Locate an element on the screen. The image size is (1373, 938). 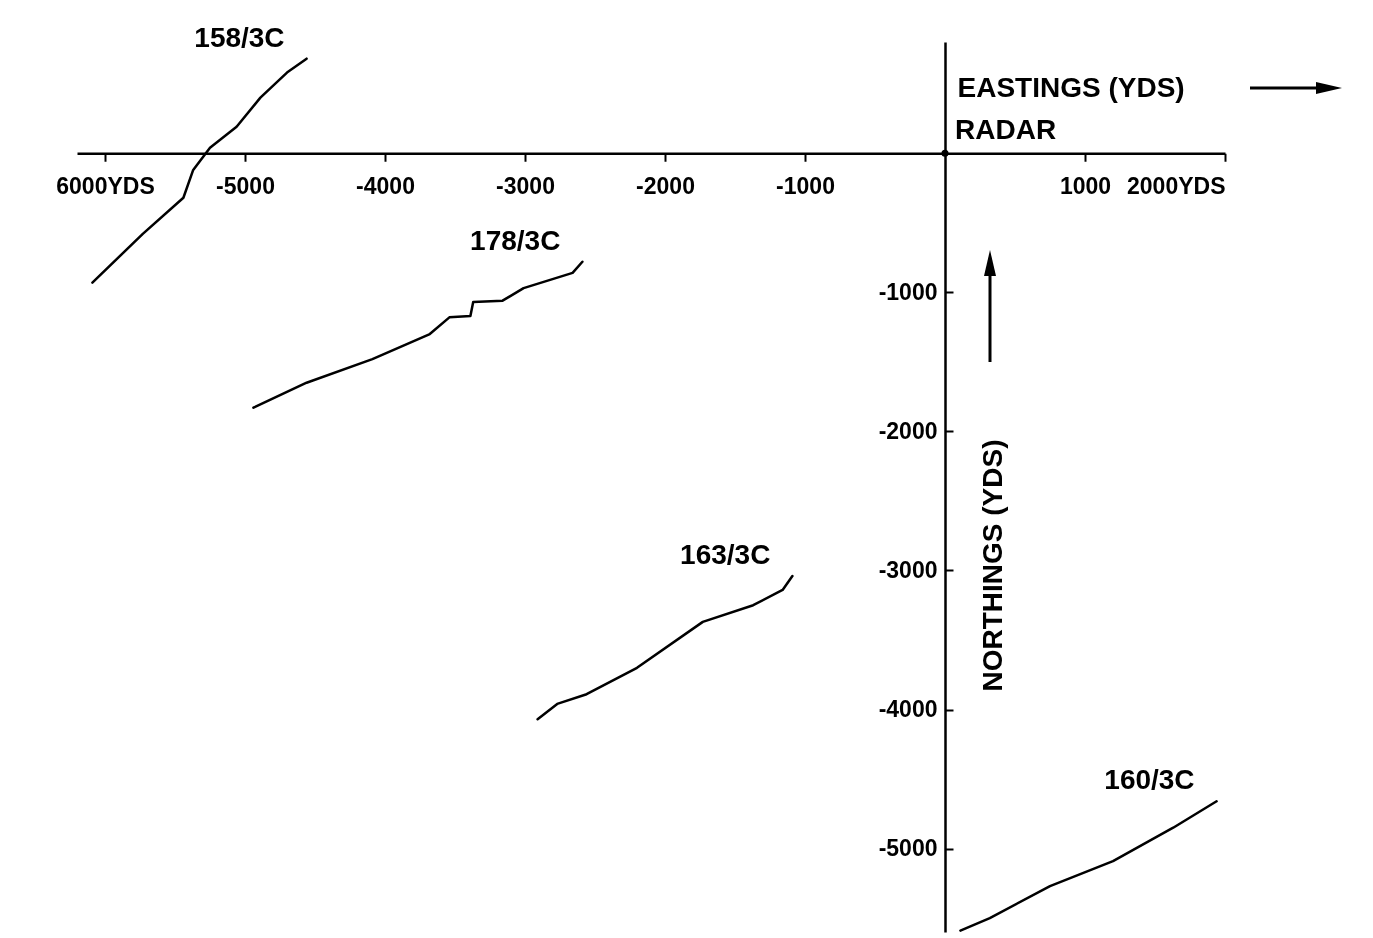
x-tick-label: 6000YDS is located at coordinates (105, 185).